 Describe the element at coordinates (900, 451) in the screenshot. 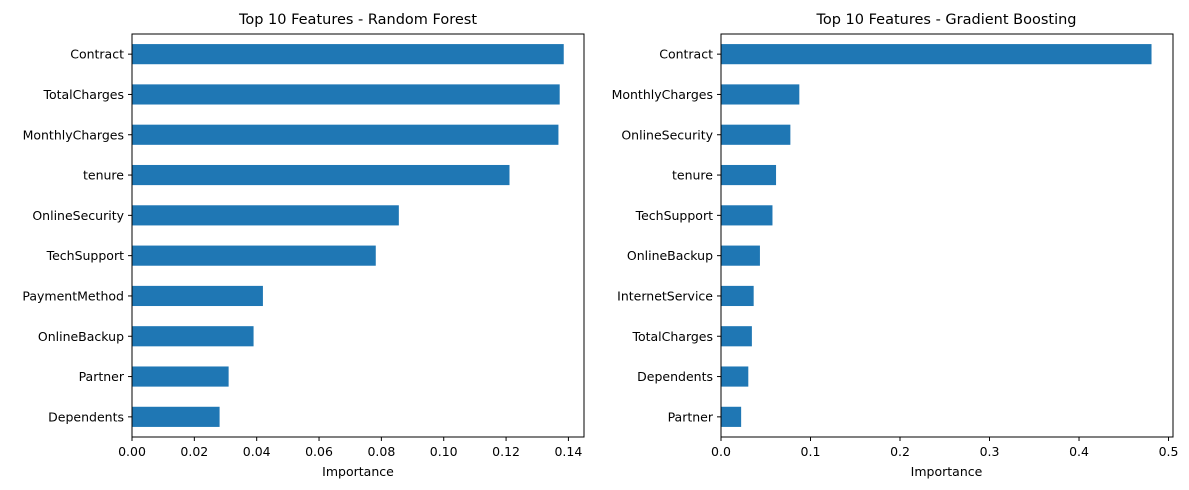

I see `x-tick-label: 0.2` at that location.